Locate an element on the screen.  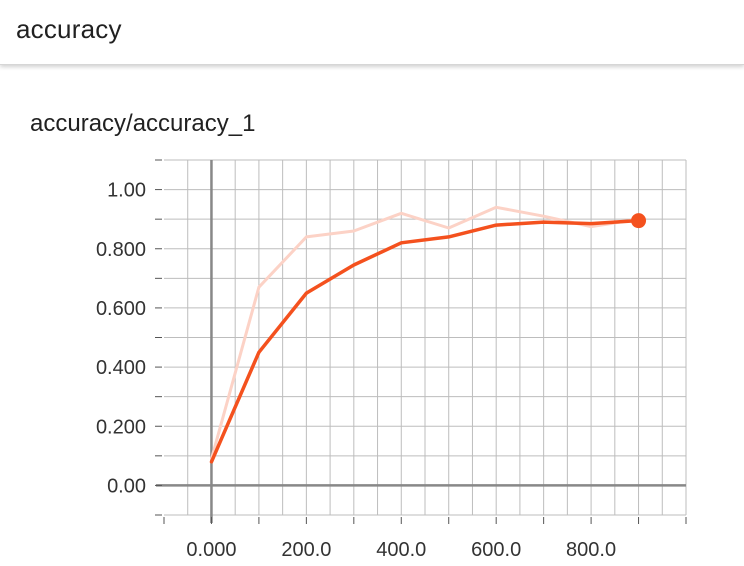
y-tick-label-5: 1.00 is located at coordinates (126, 191).